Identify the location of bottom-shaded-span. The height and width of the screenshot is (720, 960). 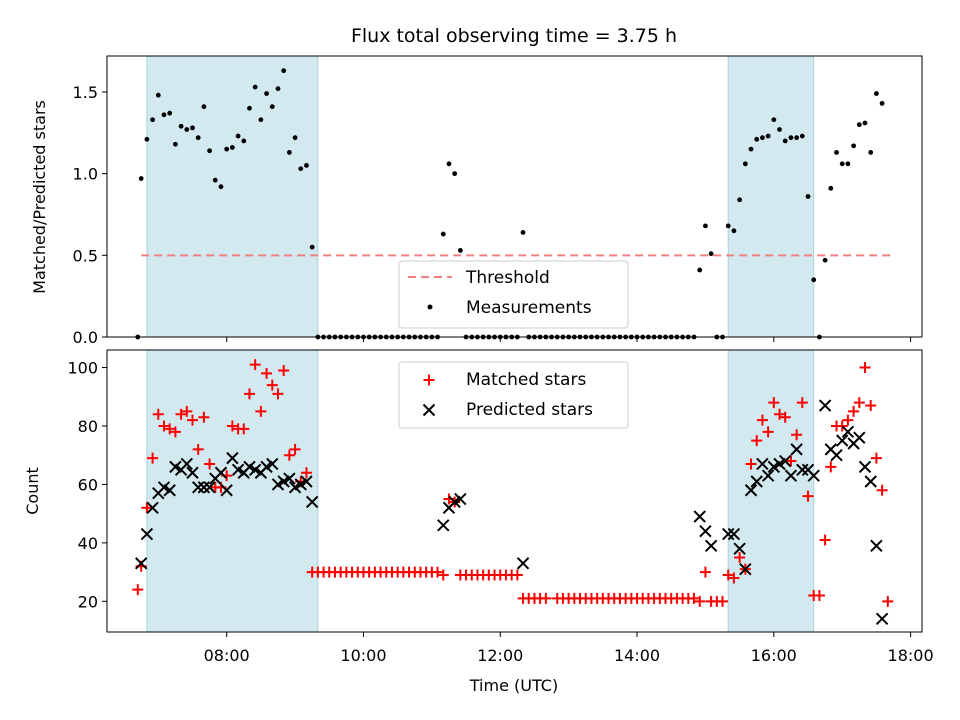
(232, 491).